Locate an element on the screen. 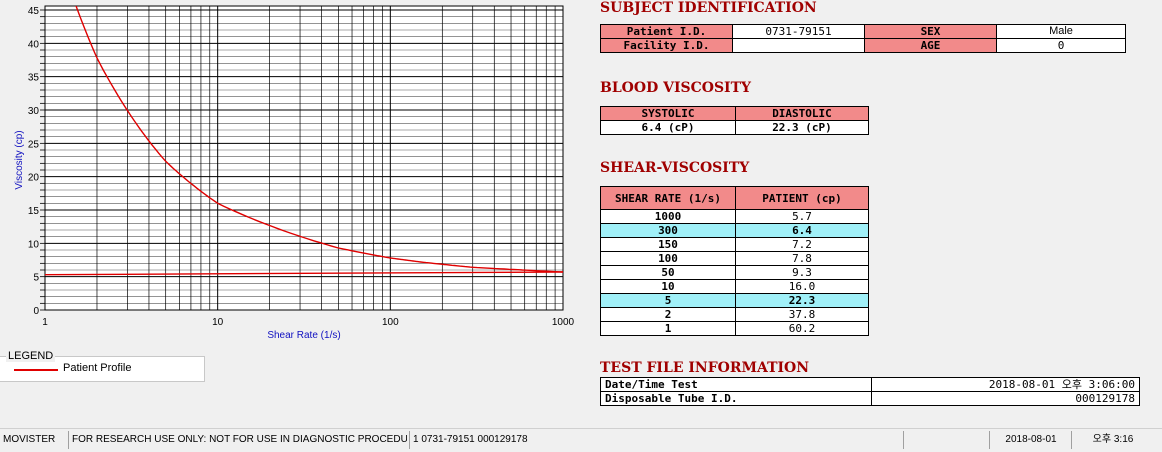 Image resolution: width=1162 pixels, height=452 pixels. shear-row: 50 9.3 is located at coordinates (734, 272).